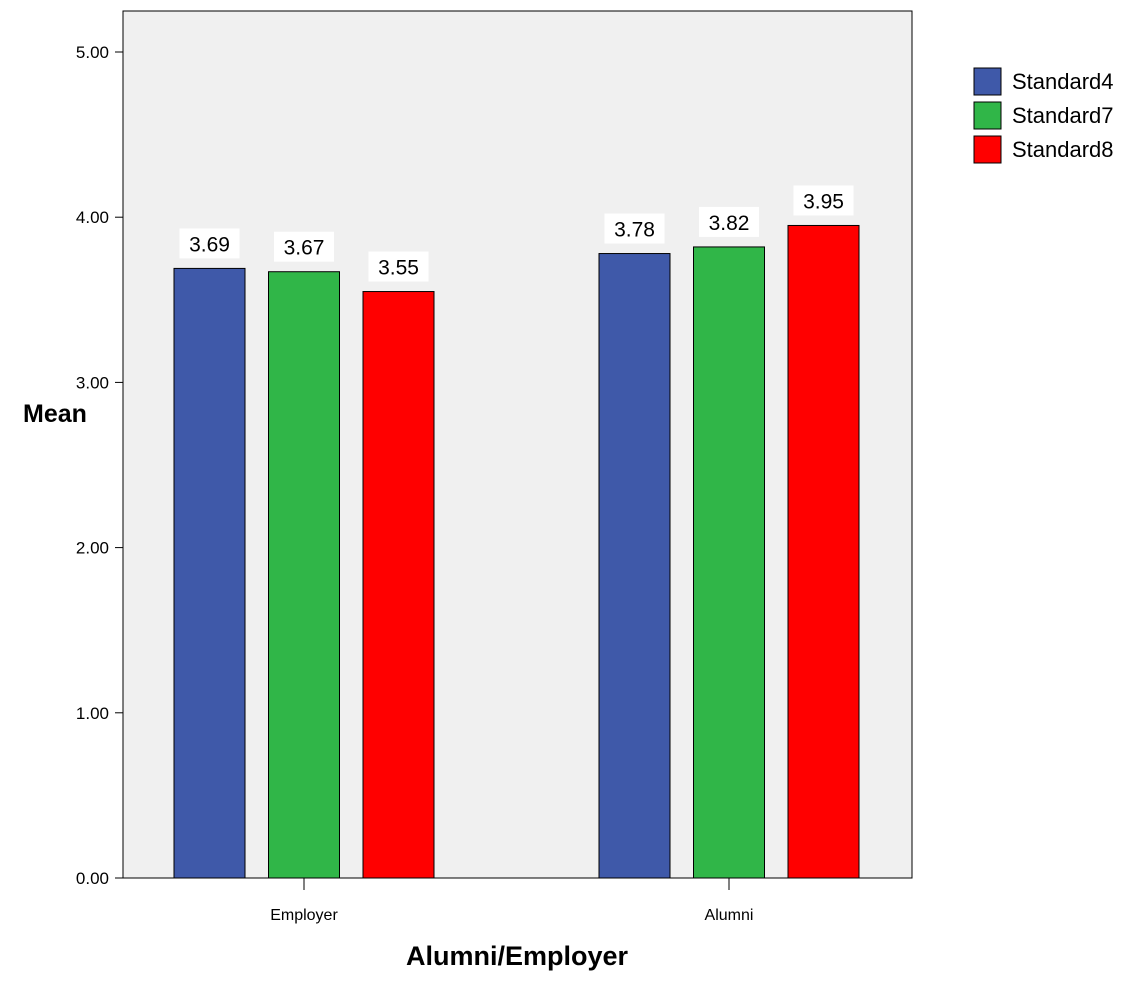  Describe the element at coordinates (729, 562) in the screenshot. I see `bar-standard7-alumni` at that location.